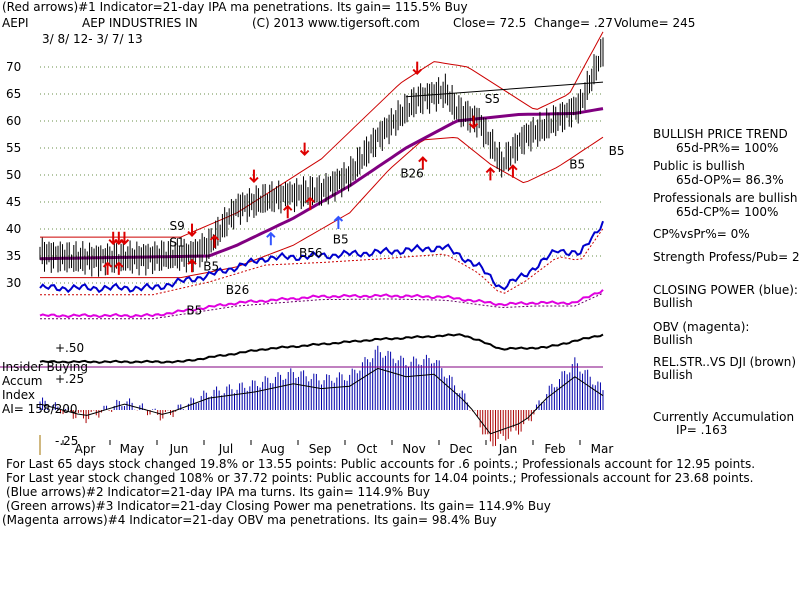  I want to click on x-tick-label-nov: Nov, so click(413, 449).